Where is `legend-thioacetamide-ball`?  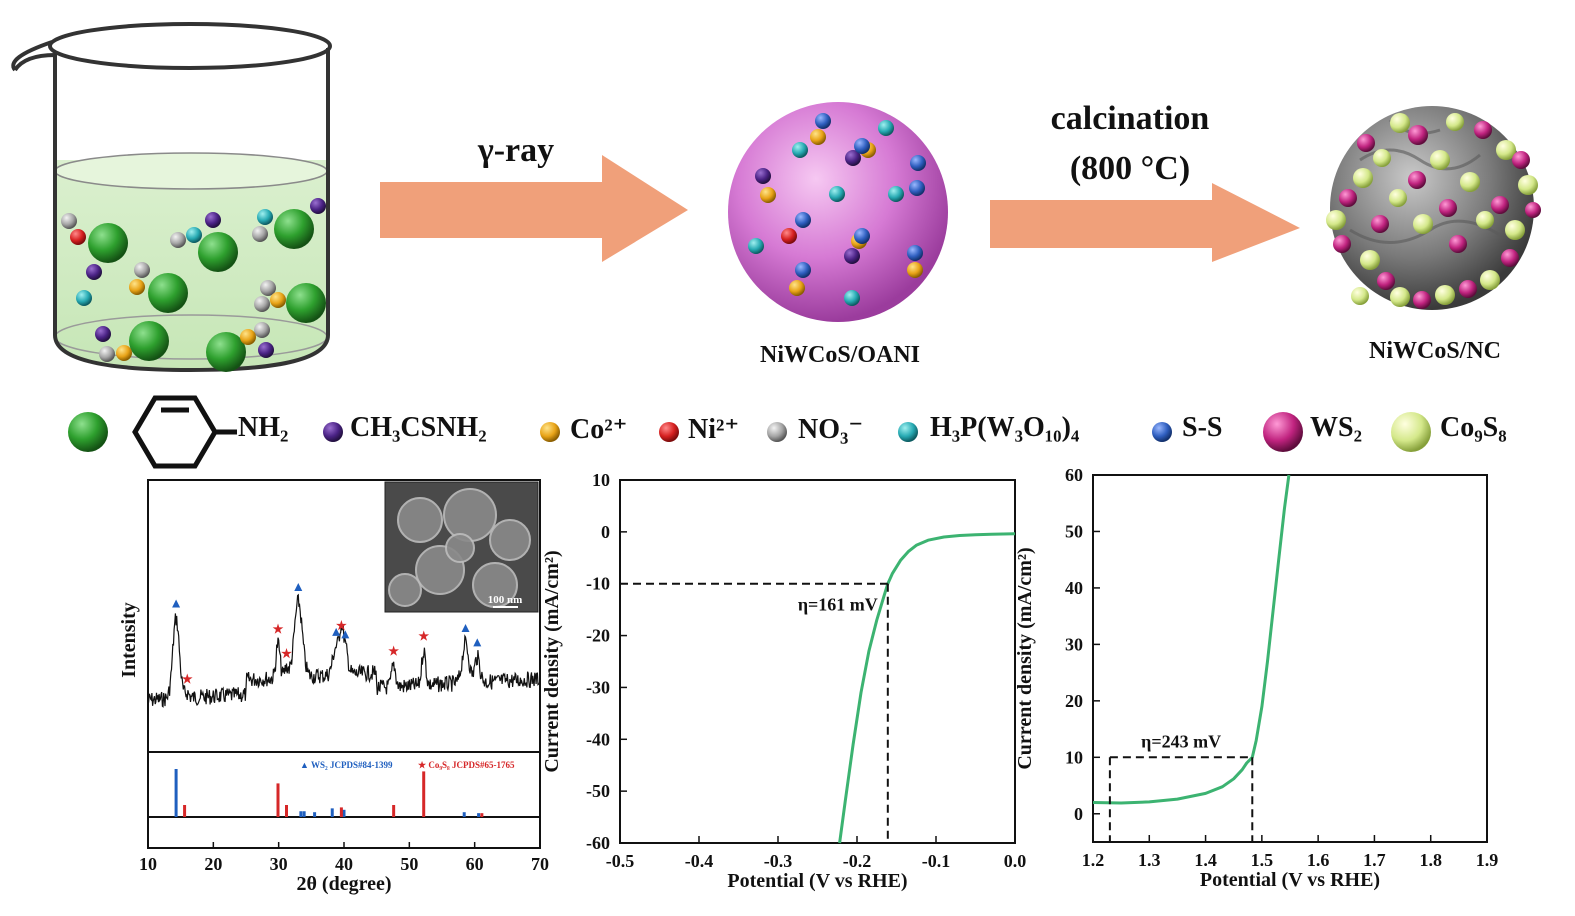 legend-thioacetamide-ball is located at coordinates (333, 432).